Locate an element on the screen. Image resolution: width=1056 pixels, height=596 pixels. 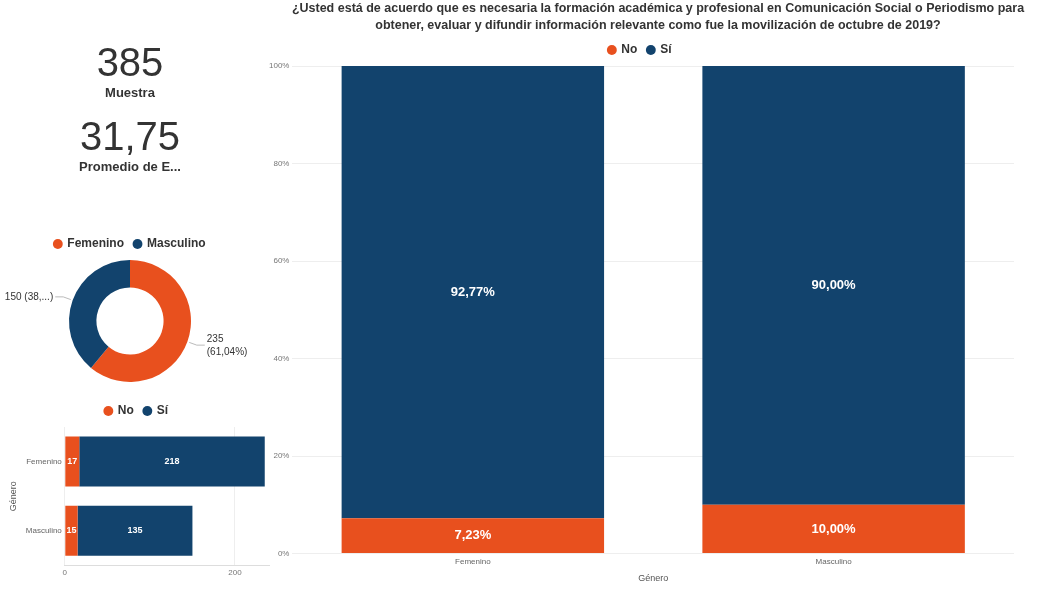
text: Muestra is located at coordinates (130, 92).